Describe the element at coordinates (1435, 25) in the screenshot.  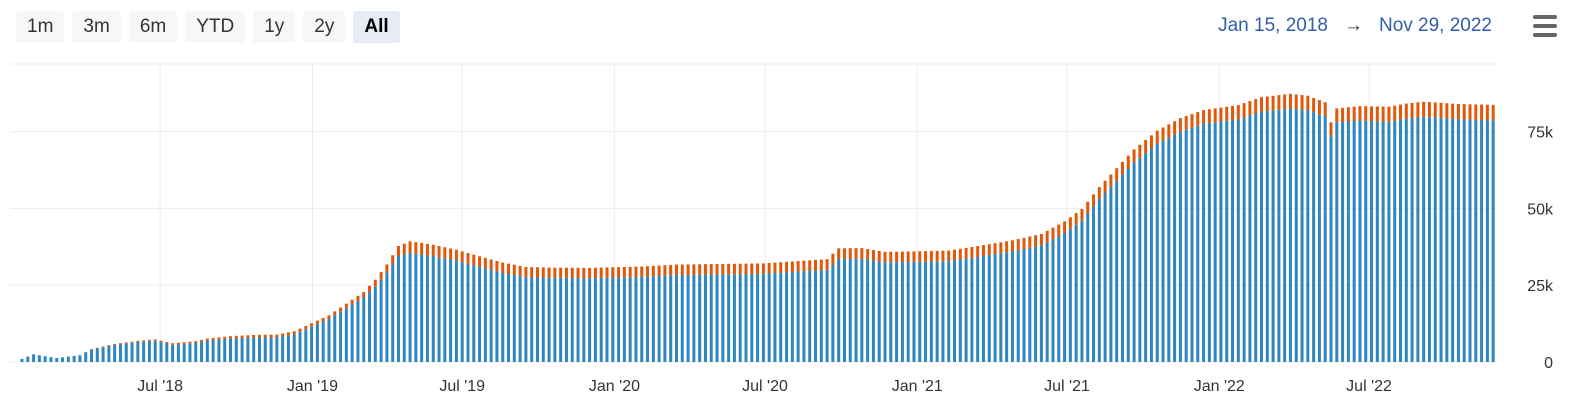
I see `date-range-to: Nov 29, 2022` at that location.